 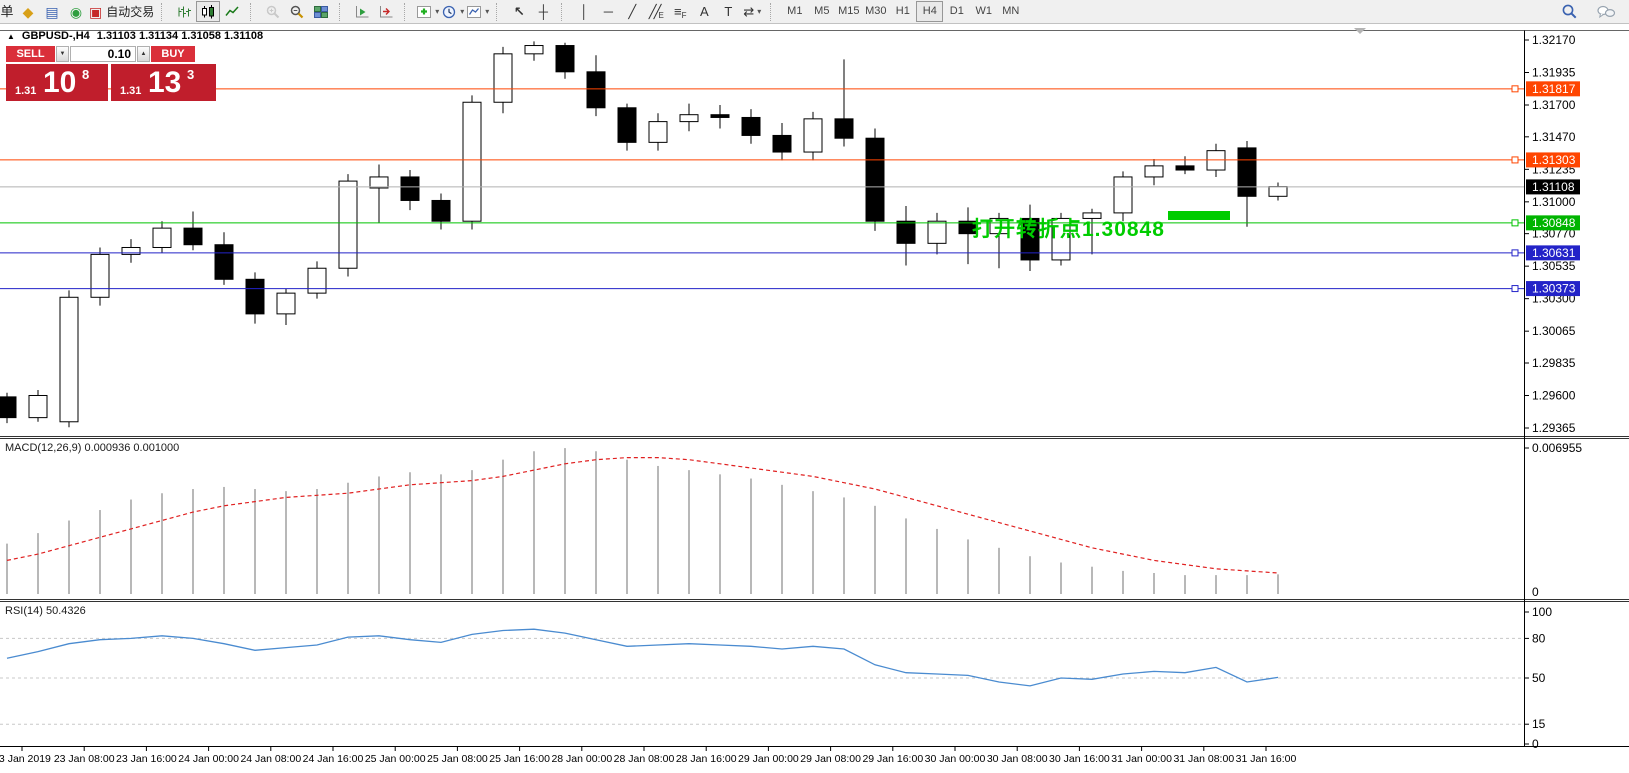 I want to click on timeframe-m15-button: M15, so click(x=849, y=11).